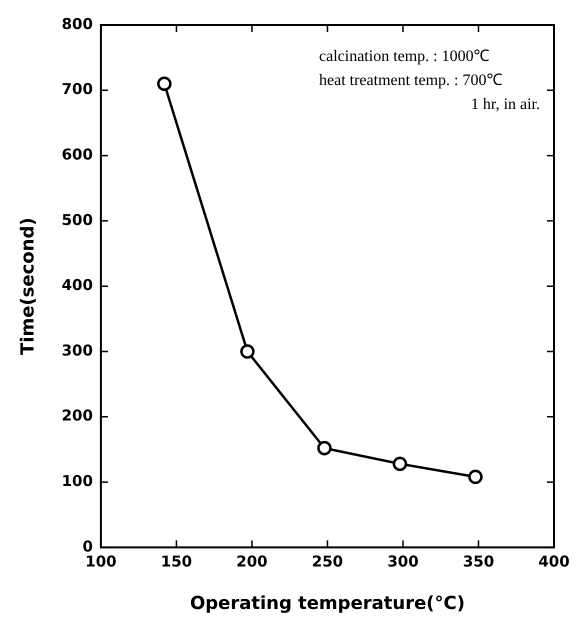  Describe the element at coordinates (77, 285) in the screenshot. I see `y-tick-label: 400` at that location.